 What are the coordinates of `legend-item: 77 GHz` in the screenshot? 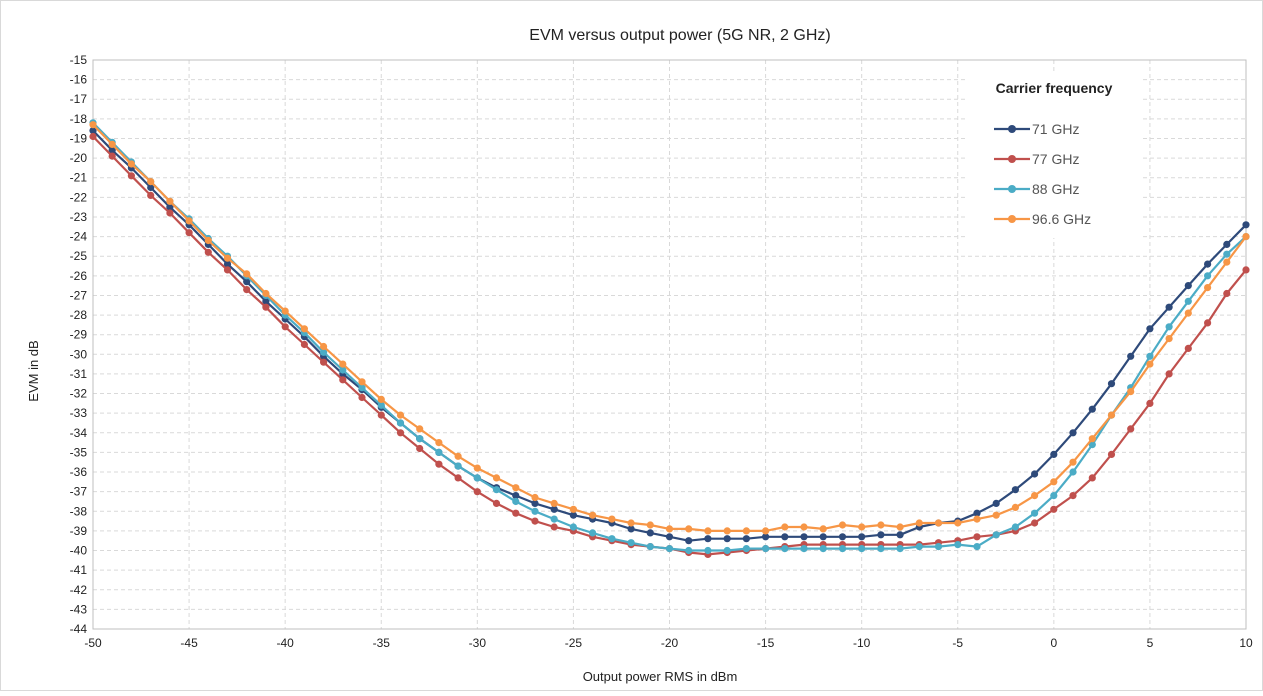 It's located at (1036, 159).